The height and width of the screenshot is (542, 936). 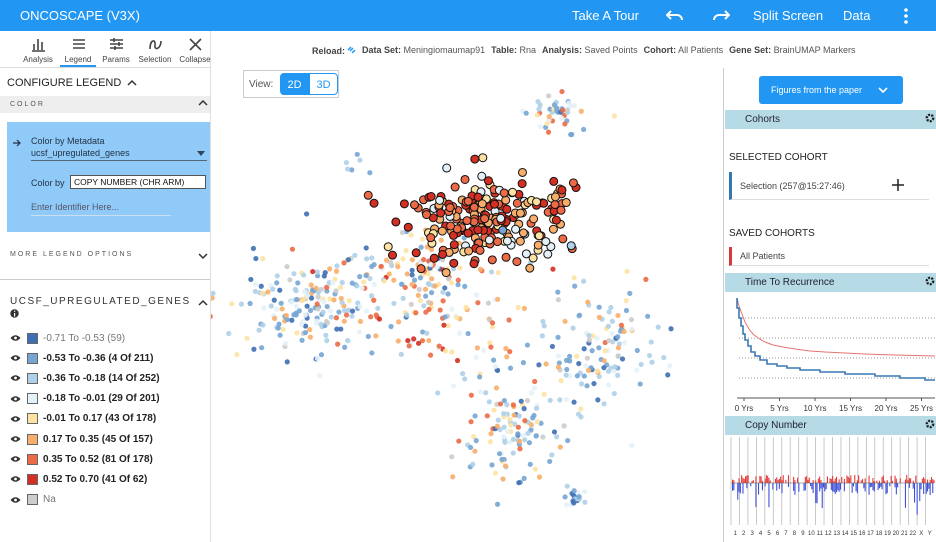 What do you see at coordinates (853, 534) in the screenshot?
I see `chromosome-label: 15` at bounding box center [853, 534].